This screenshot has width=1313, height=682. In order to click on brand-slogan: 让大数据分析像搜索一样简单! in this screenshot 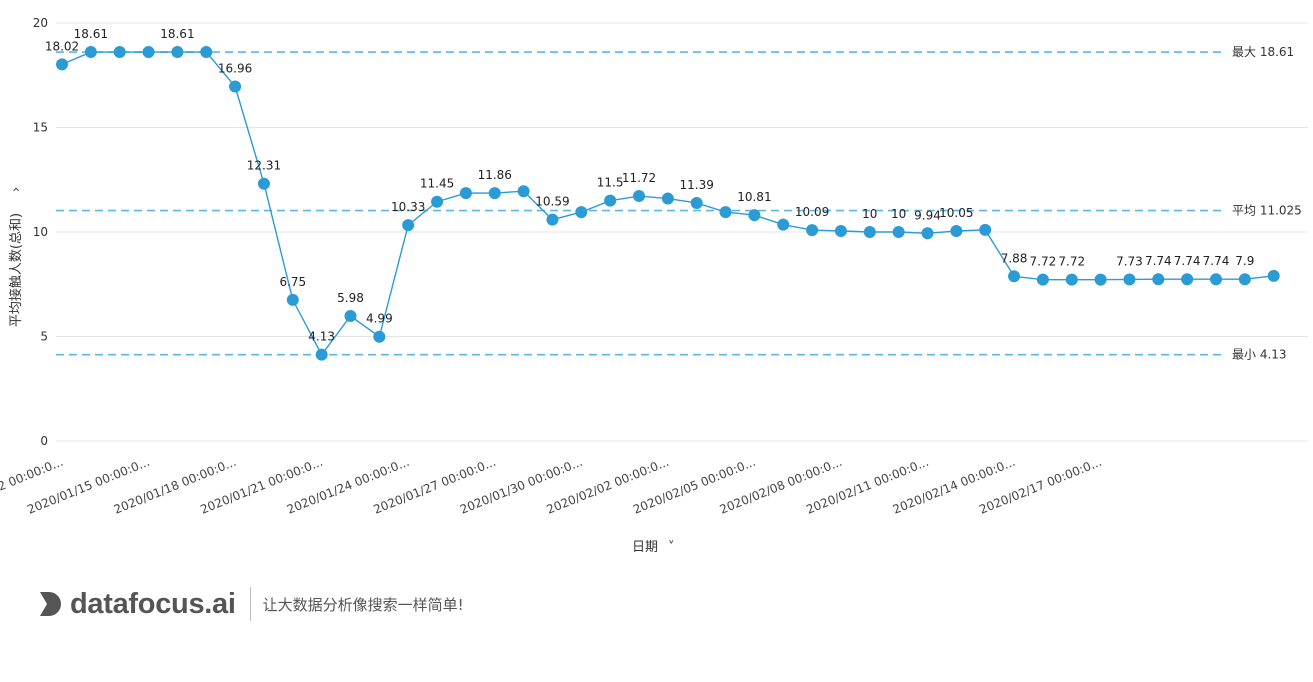, I will do `click(363, 604)`.